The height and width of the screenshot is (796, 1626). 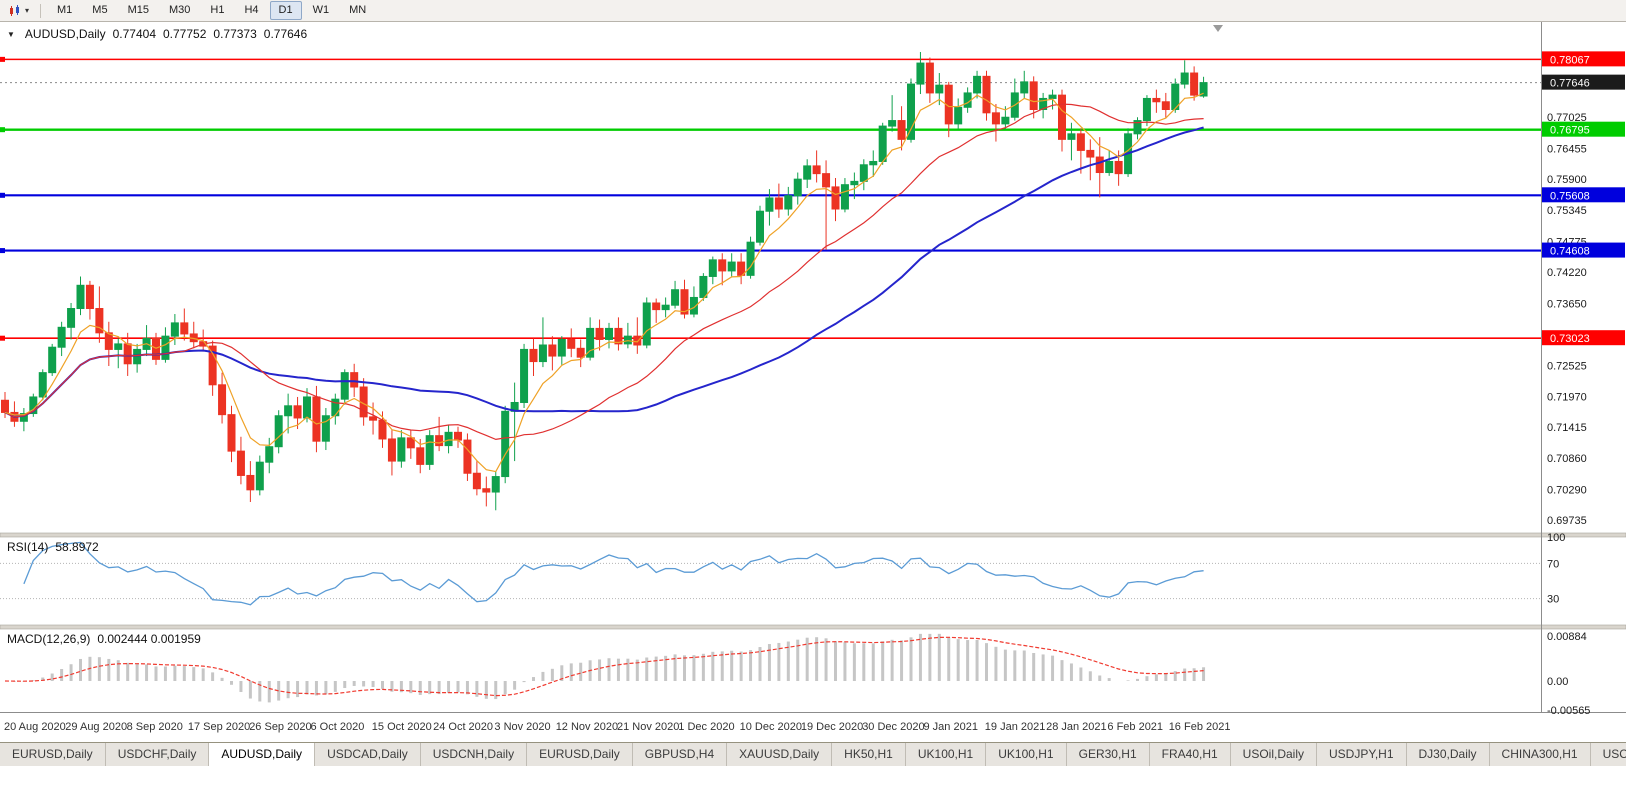 What do you see at coordinates (65, 9) in the screenshot?
I see `timeframe-m1: M1` at bounding box center [65, 9].